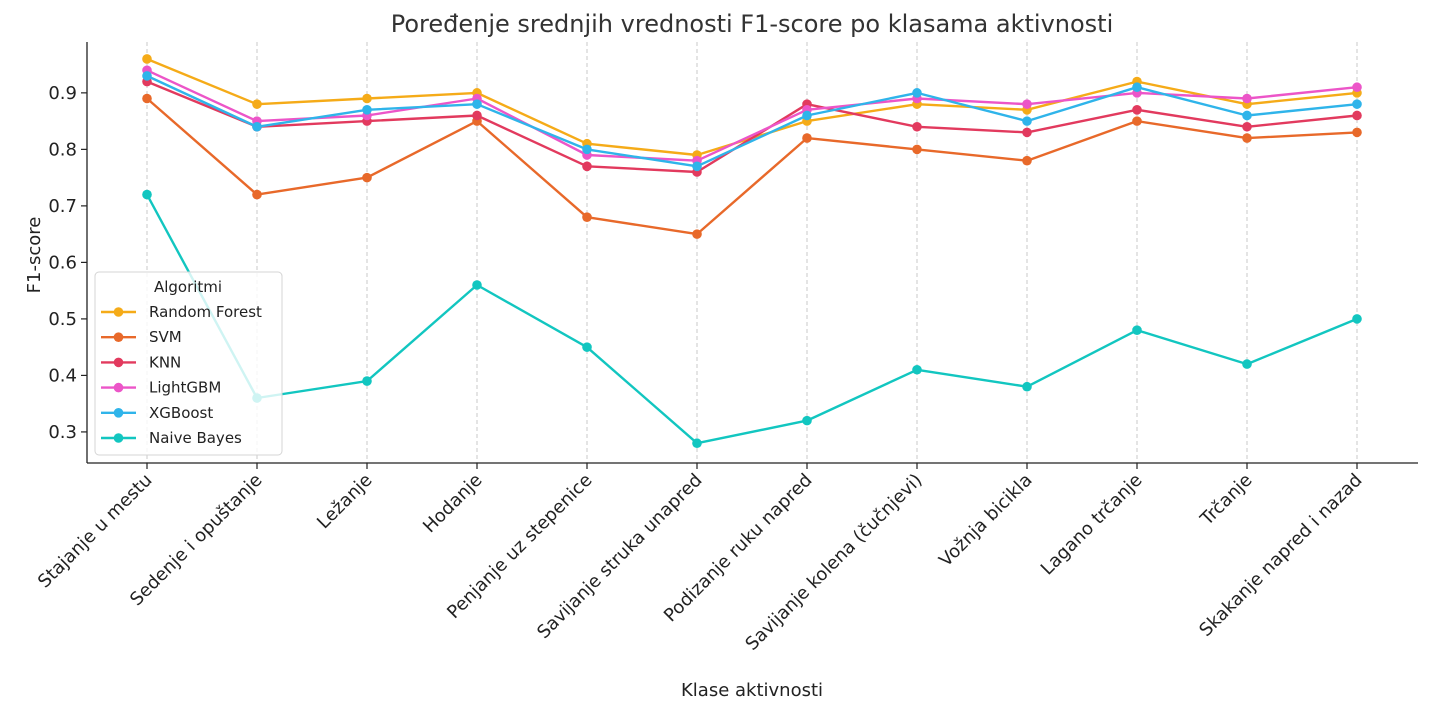 The image size is (1429, 717). What do you see at coordinates (344, 501) in the screenshot?
I see `x-tick-label: Ležanje` at bounding box center [344, 501].